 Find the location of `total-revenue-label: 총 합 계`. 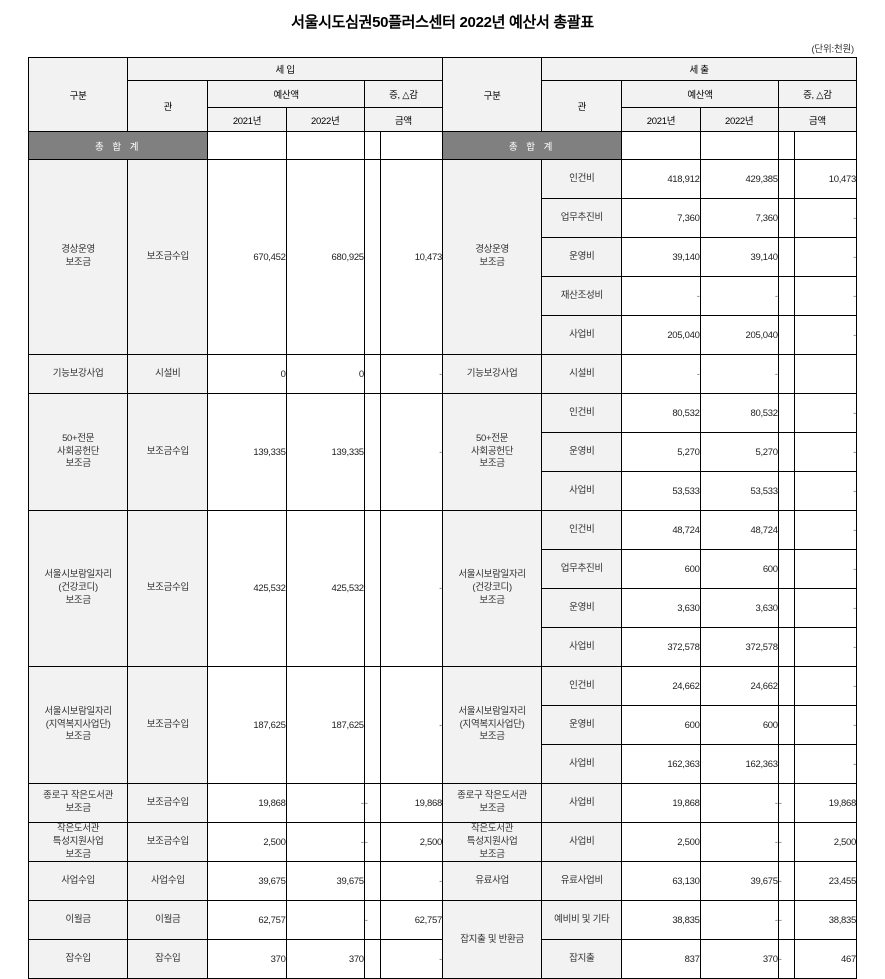

total-revenue-label: 총 합 계 is located at coordinates (118, 145).